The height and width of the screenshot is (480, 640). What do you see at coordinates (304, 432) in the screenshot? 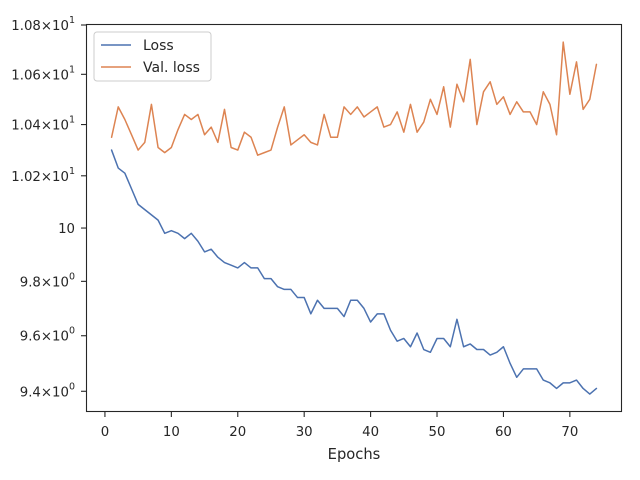
I see `x-tick-label: 30` at bounding box center [304, 432].